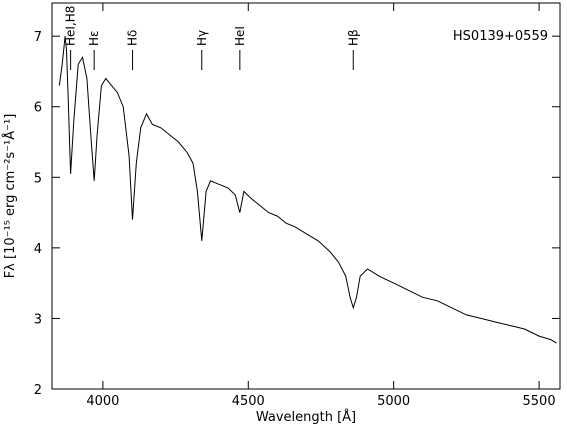  Describe the element at coordinates (38, 390) in the screenshot. I see `y-tick-label: 2` at that location.